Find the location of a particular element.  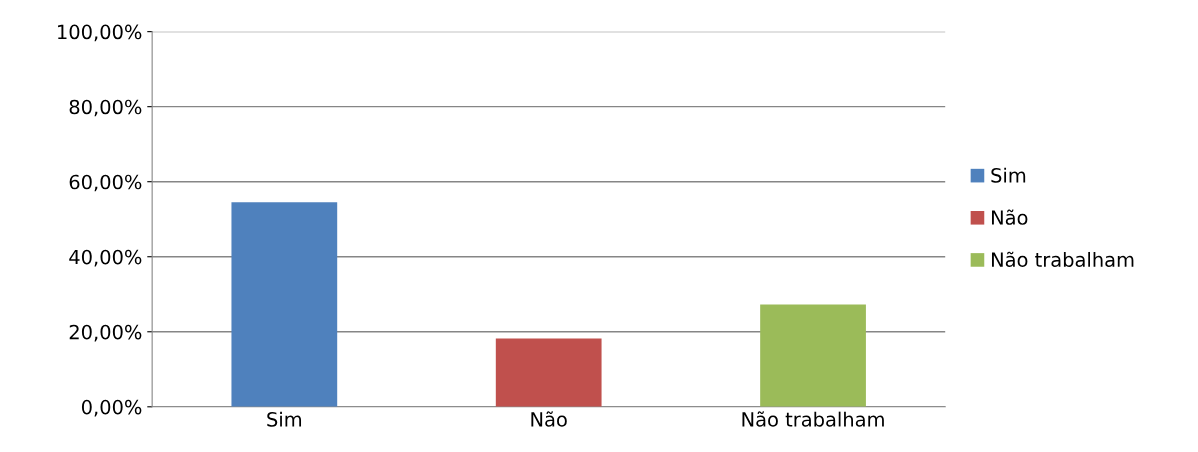

y-tick-label: 20,00% is located at coordinates (105, 333).